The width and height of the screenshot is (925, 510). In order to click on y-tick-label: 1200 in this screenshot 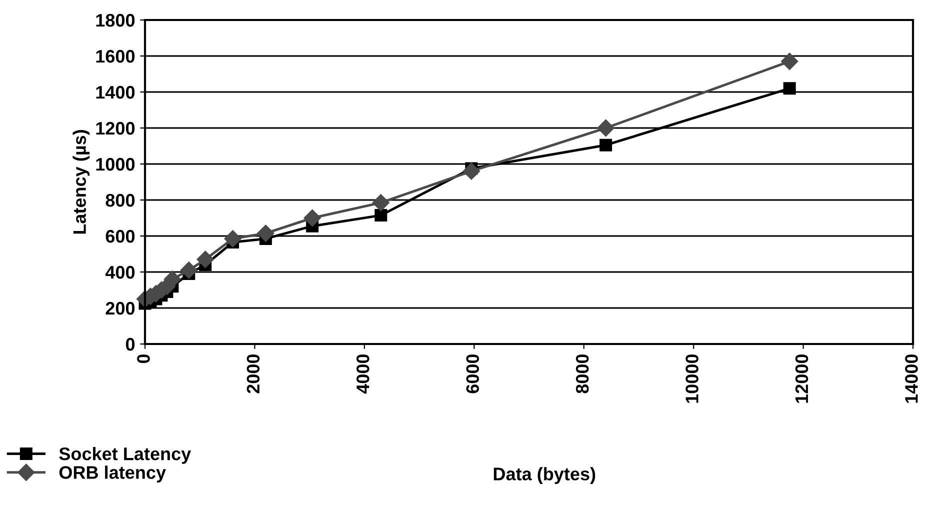, I will do `click(115, 128)`.